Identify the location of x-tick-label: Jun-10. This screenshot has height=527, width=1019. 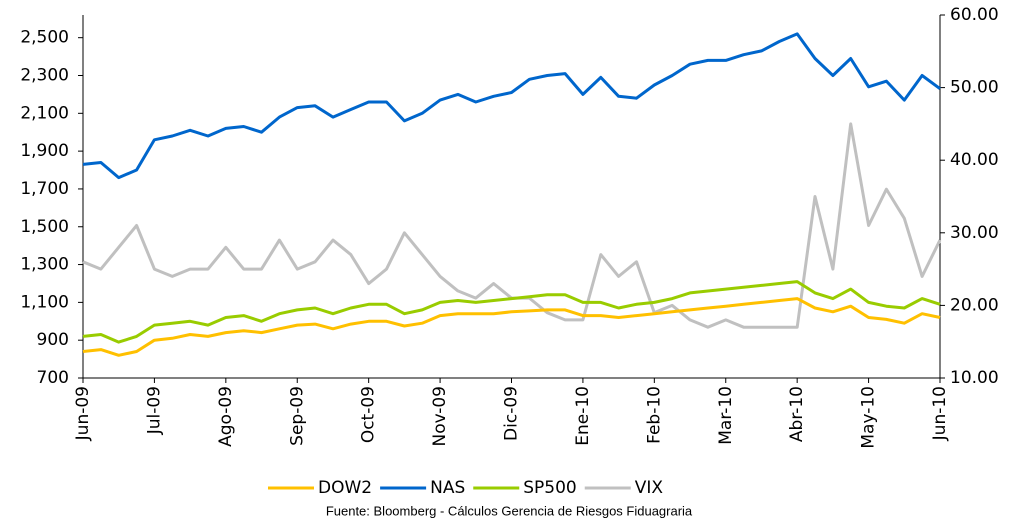
(940, 413).